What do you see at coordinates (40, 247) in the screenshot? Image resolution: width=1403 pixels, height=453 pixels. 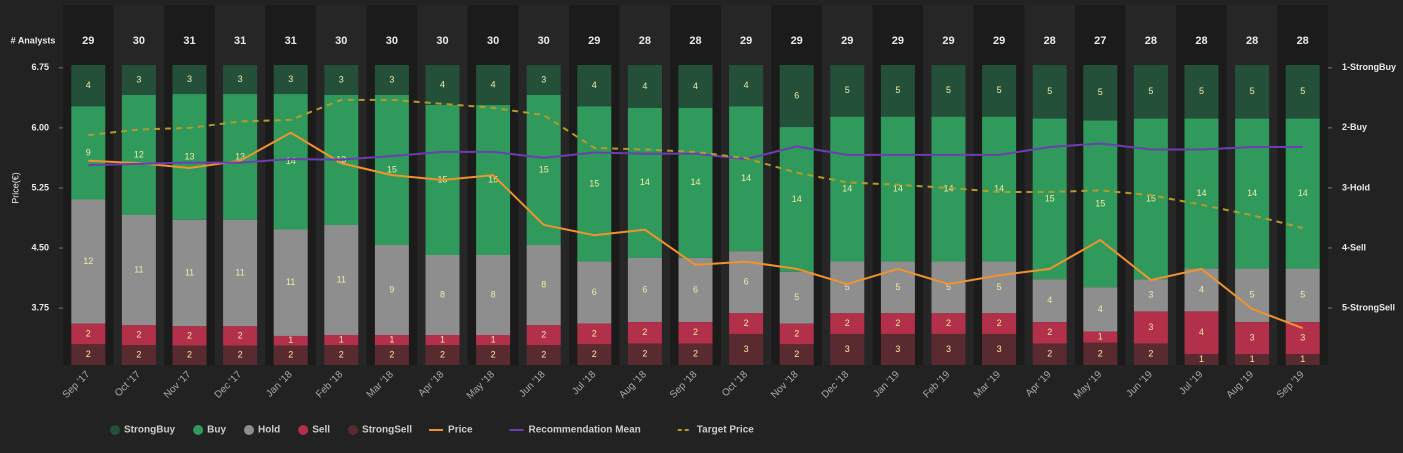 I see `y-tick-label: 4.50` at bounding box center [40, 247].